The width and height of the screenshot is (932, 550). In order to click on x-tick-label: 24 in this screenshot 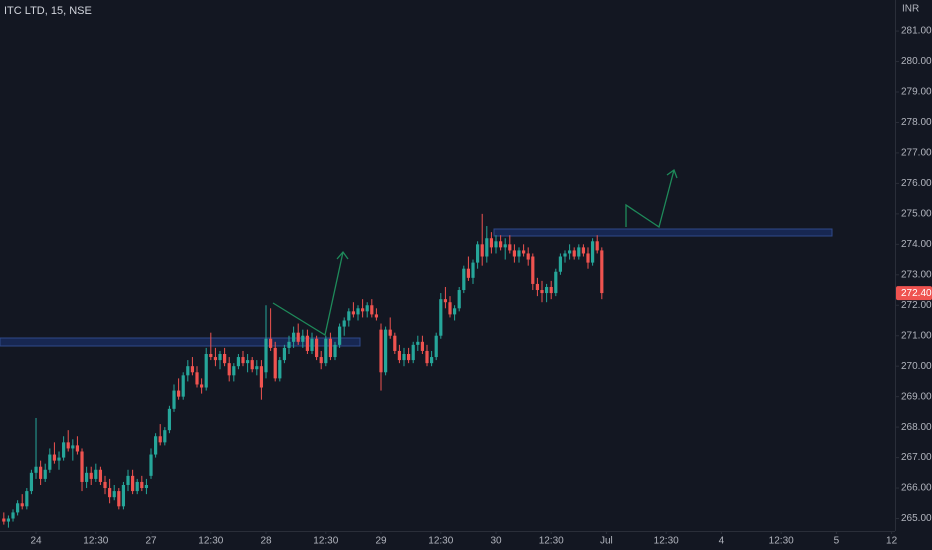, I will do `click(36, 541)`.